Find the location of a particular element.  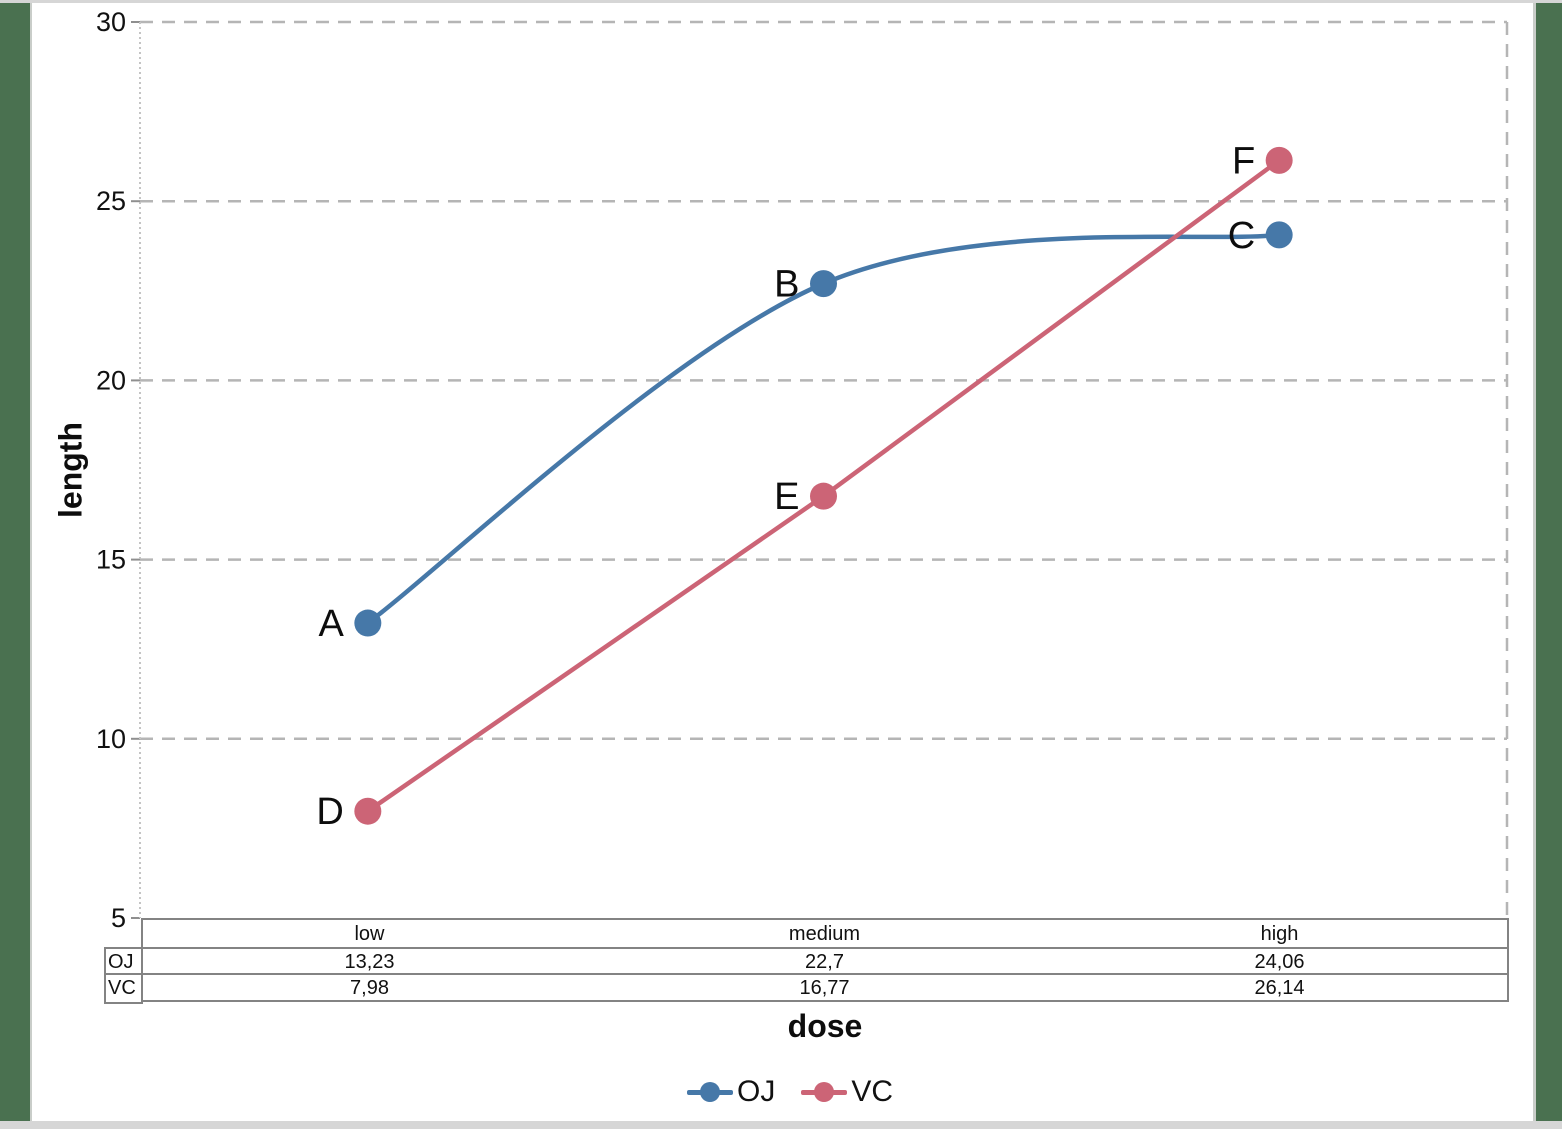

table-cell-vc-low: 7,98 is located at coordinates (369, 988).